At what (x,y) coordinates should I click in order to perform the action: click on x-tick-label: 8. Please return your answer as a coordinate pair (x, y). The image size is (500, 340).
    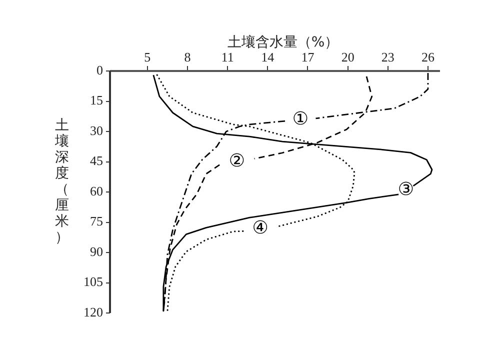
    Looking at the image, I should click on (187, 57).